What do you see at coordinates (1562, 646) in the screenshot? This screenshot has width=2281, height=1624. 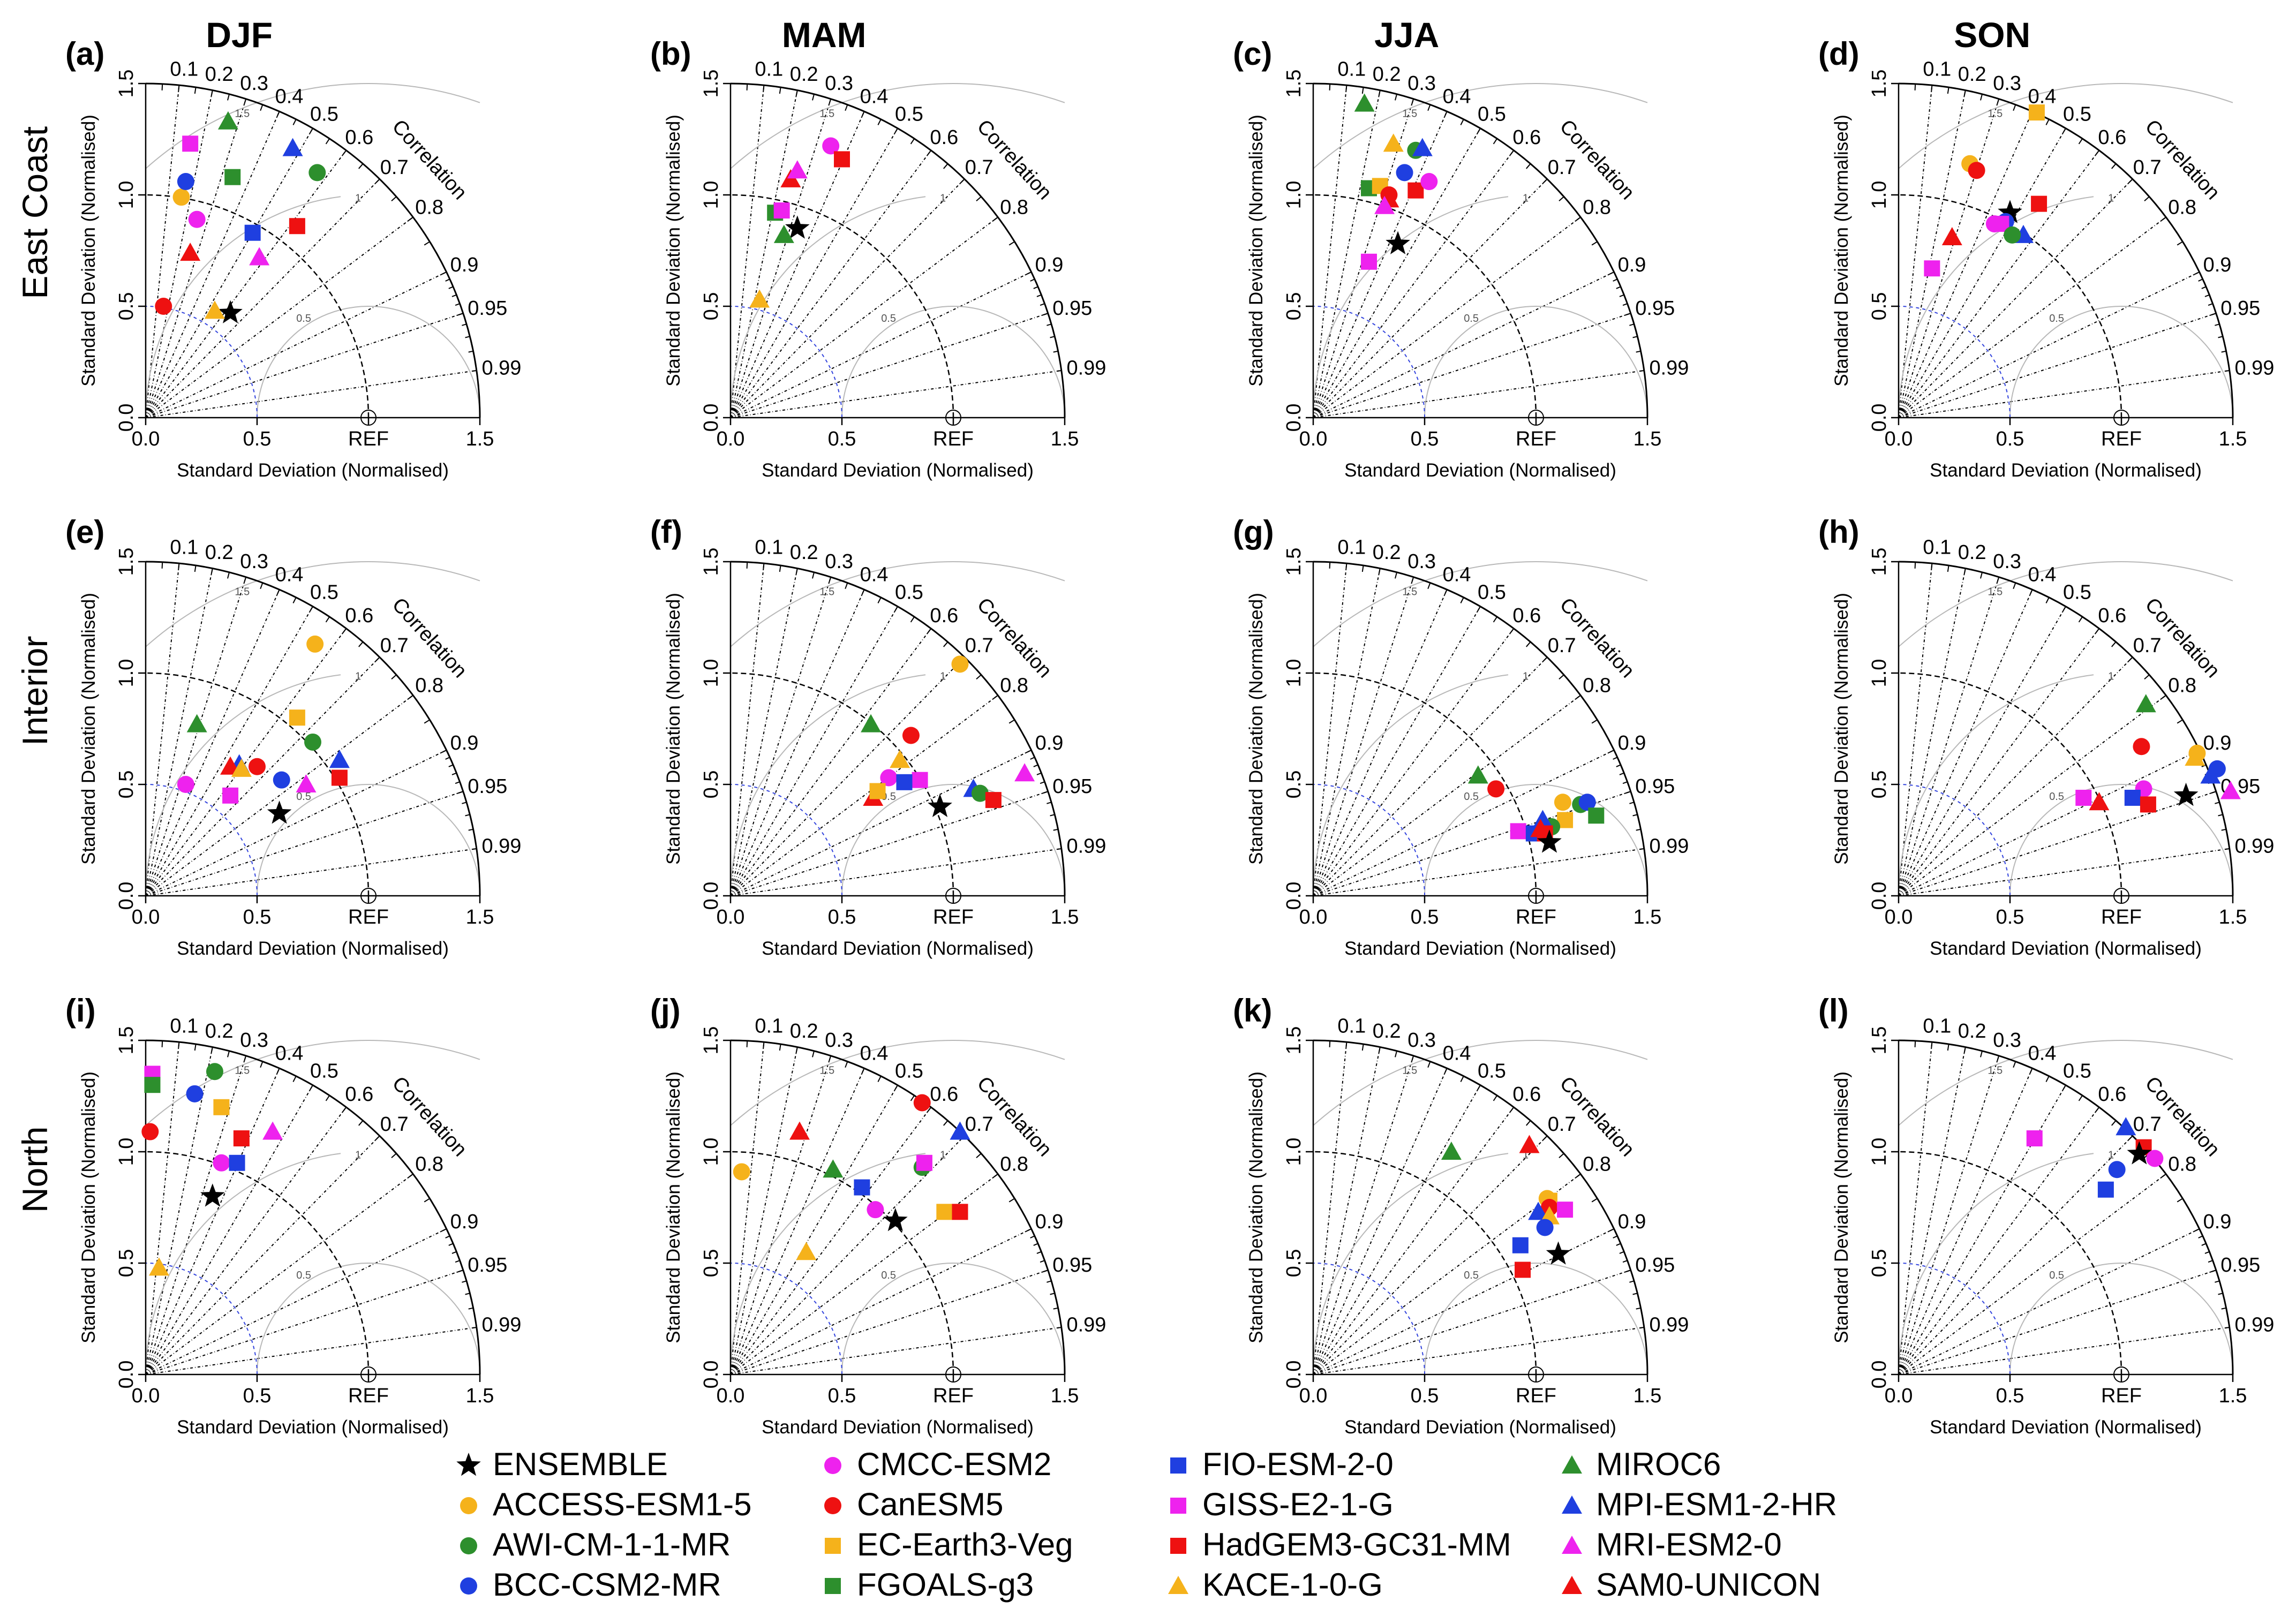 I see `correlation-tick-label: 0.7` at bounding box center [1562, 646].